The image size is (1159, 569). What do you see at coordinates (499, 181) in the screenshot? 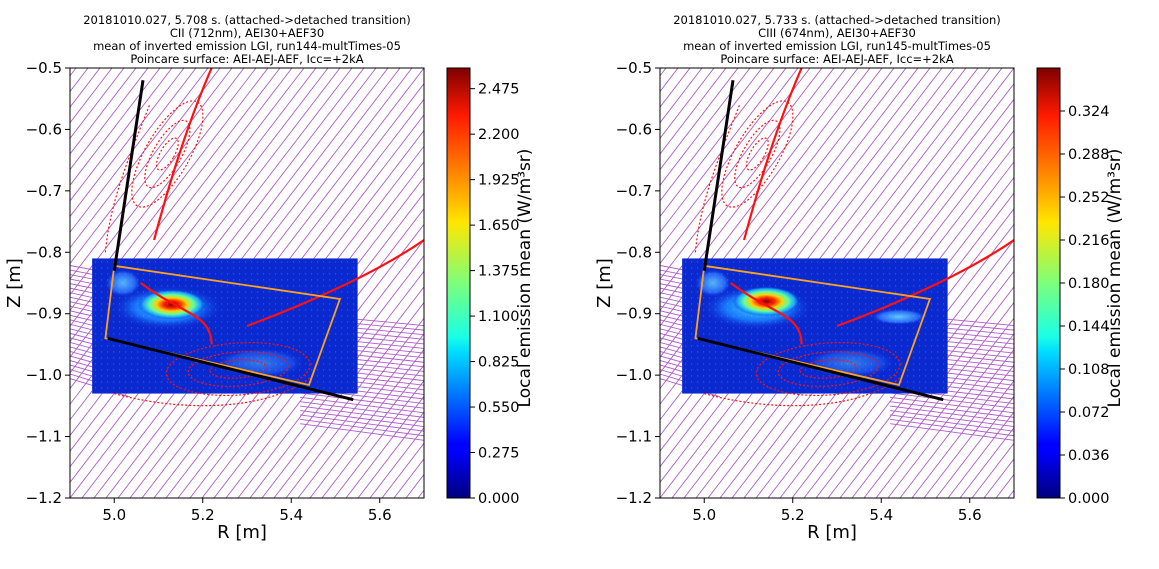
I see `colorbar-tick-label: 1.925` at bounding box center [499, 181].